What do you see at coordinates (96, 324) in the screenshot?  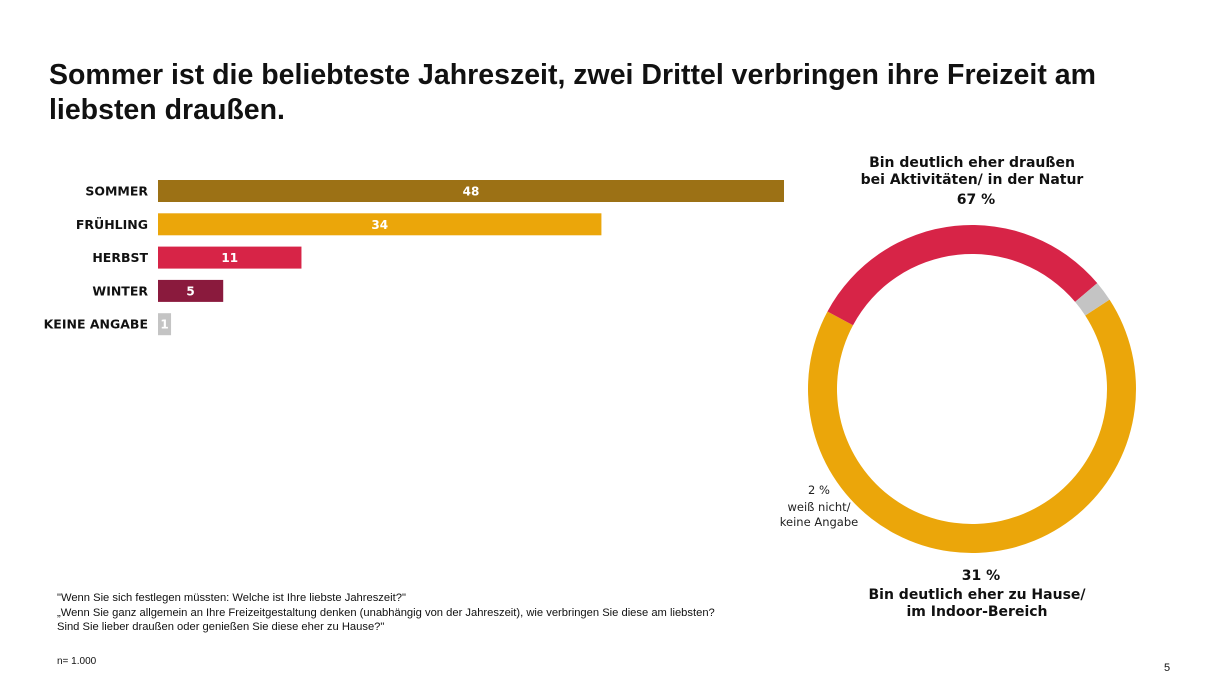 I see `bar-category-label: KEINE ANGABE` at bounding box center [96, 324].